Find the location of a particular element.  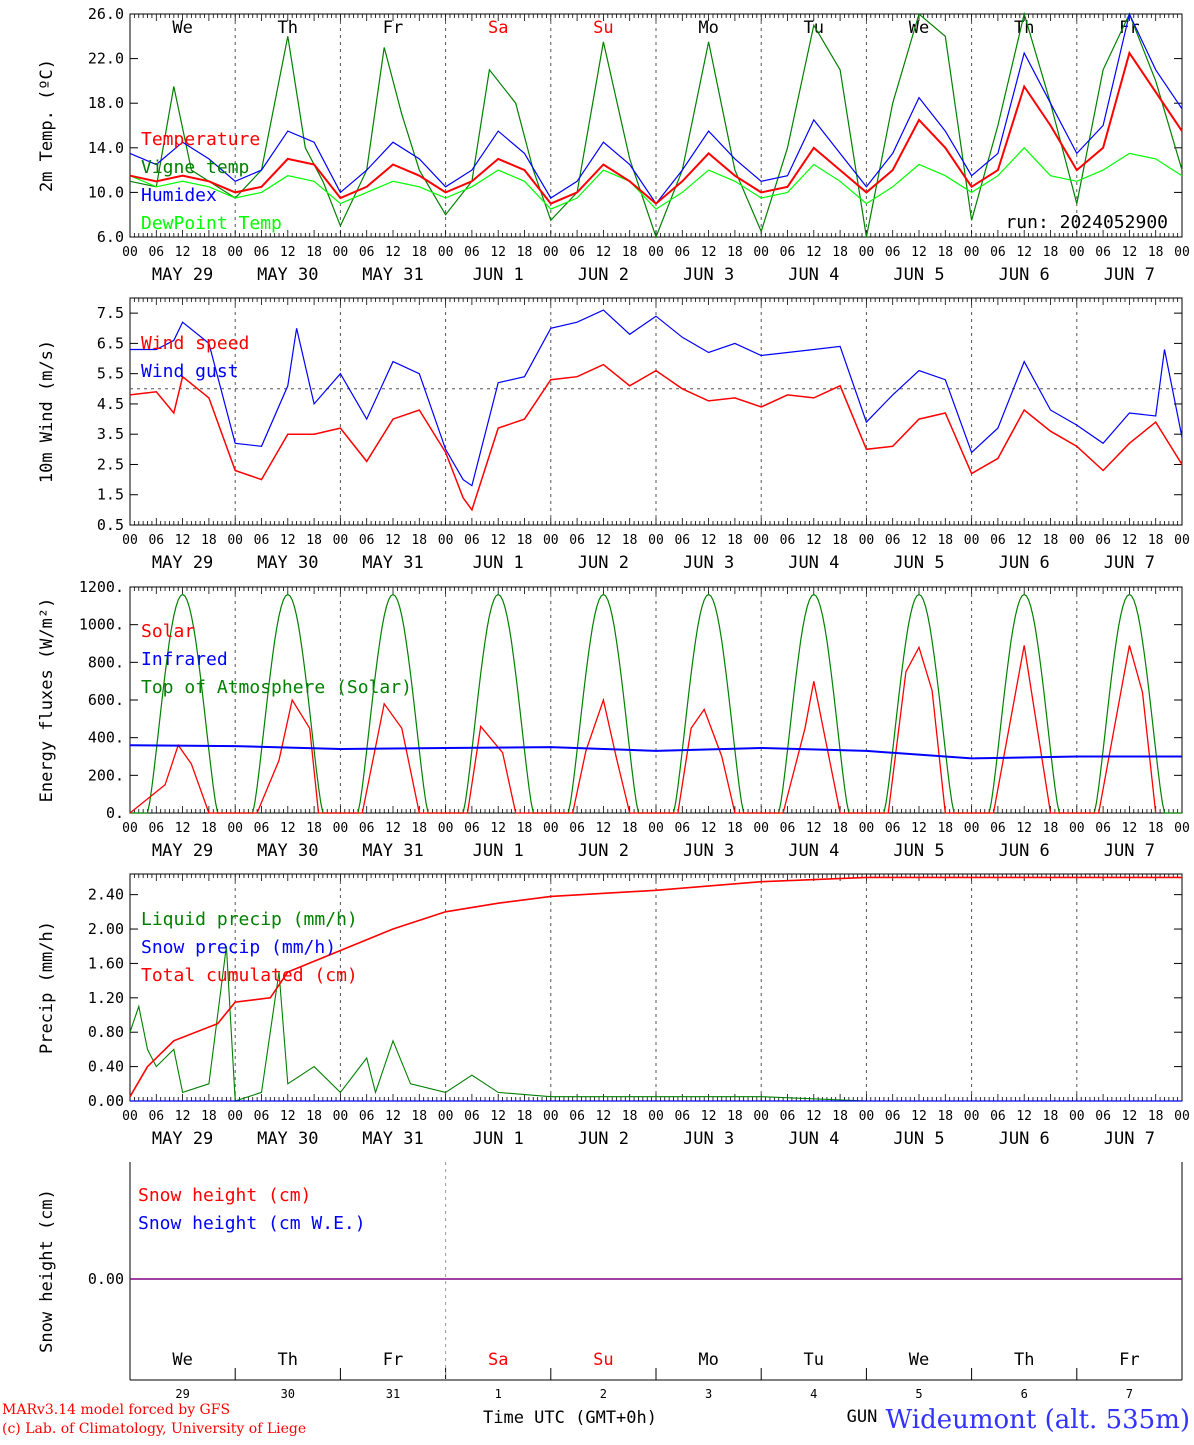

day-date-label: 29 is located at coordinates (182, 1394).